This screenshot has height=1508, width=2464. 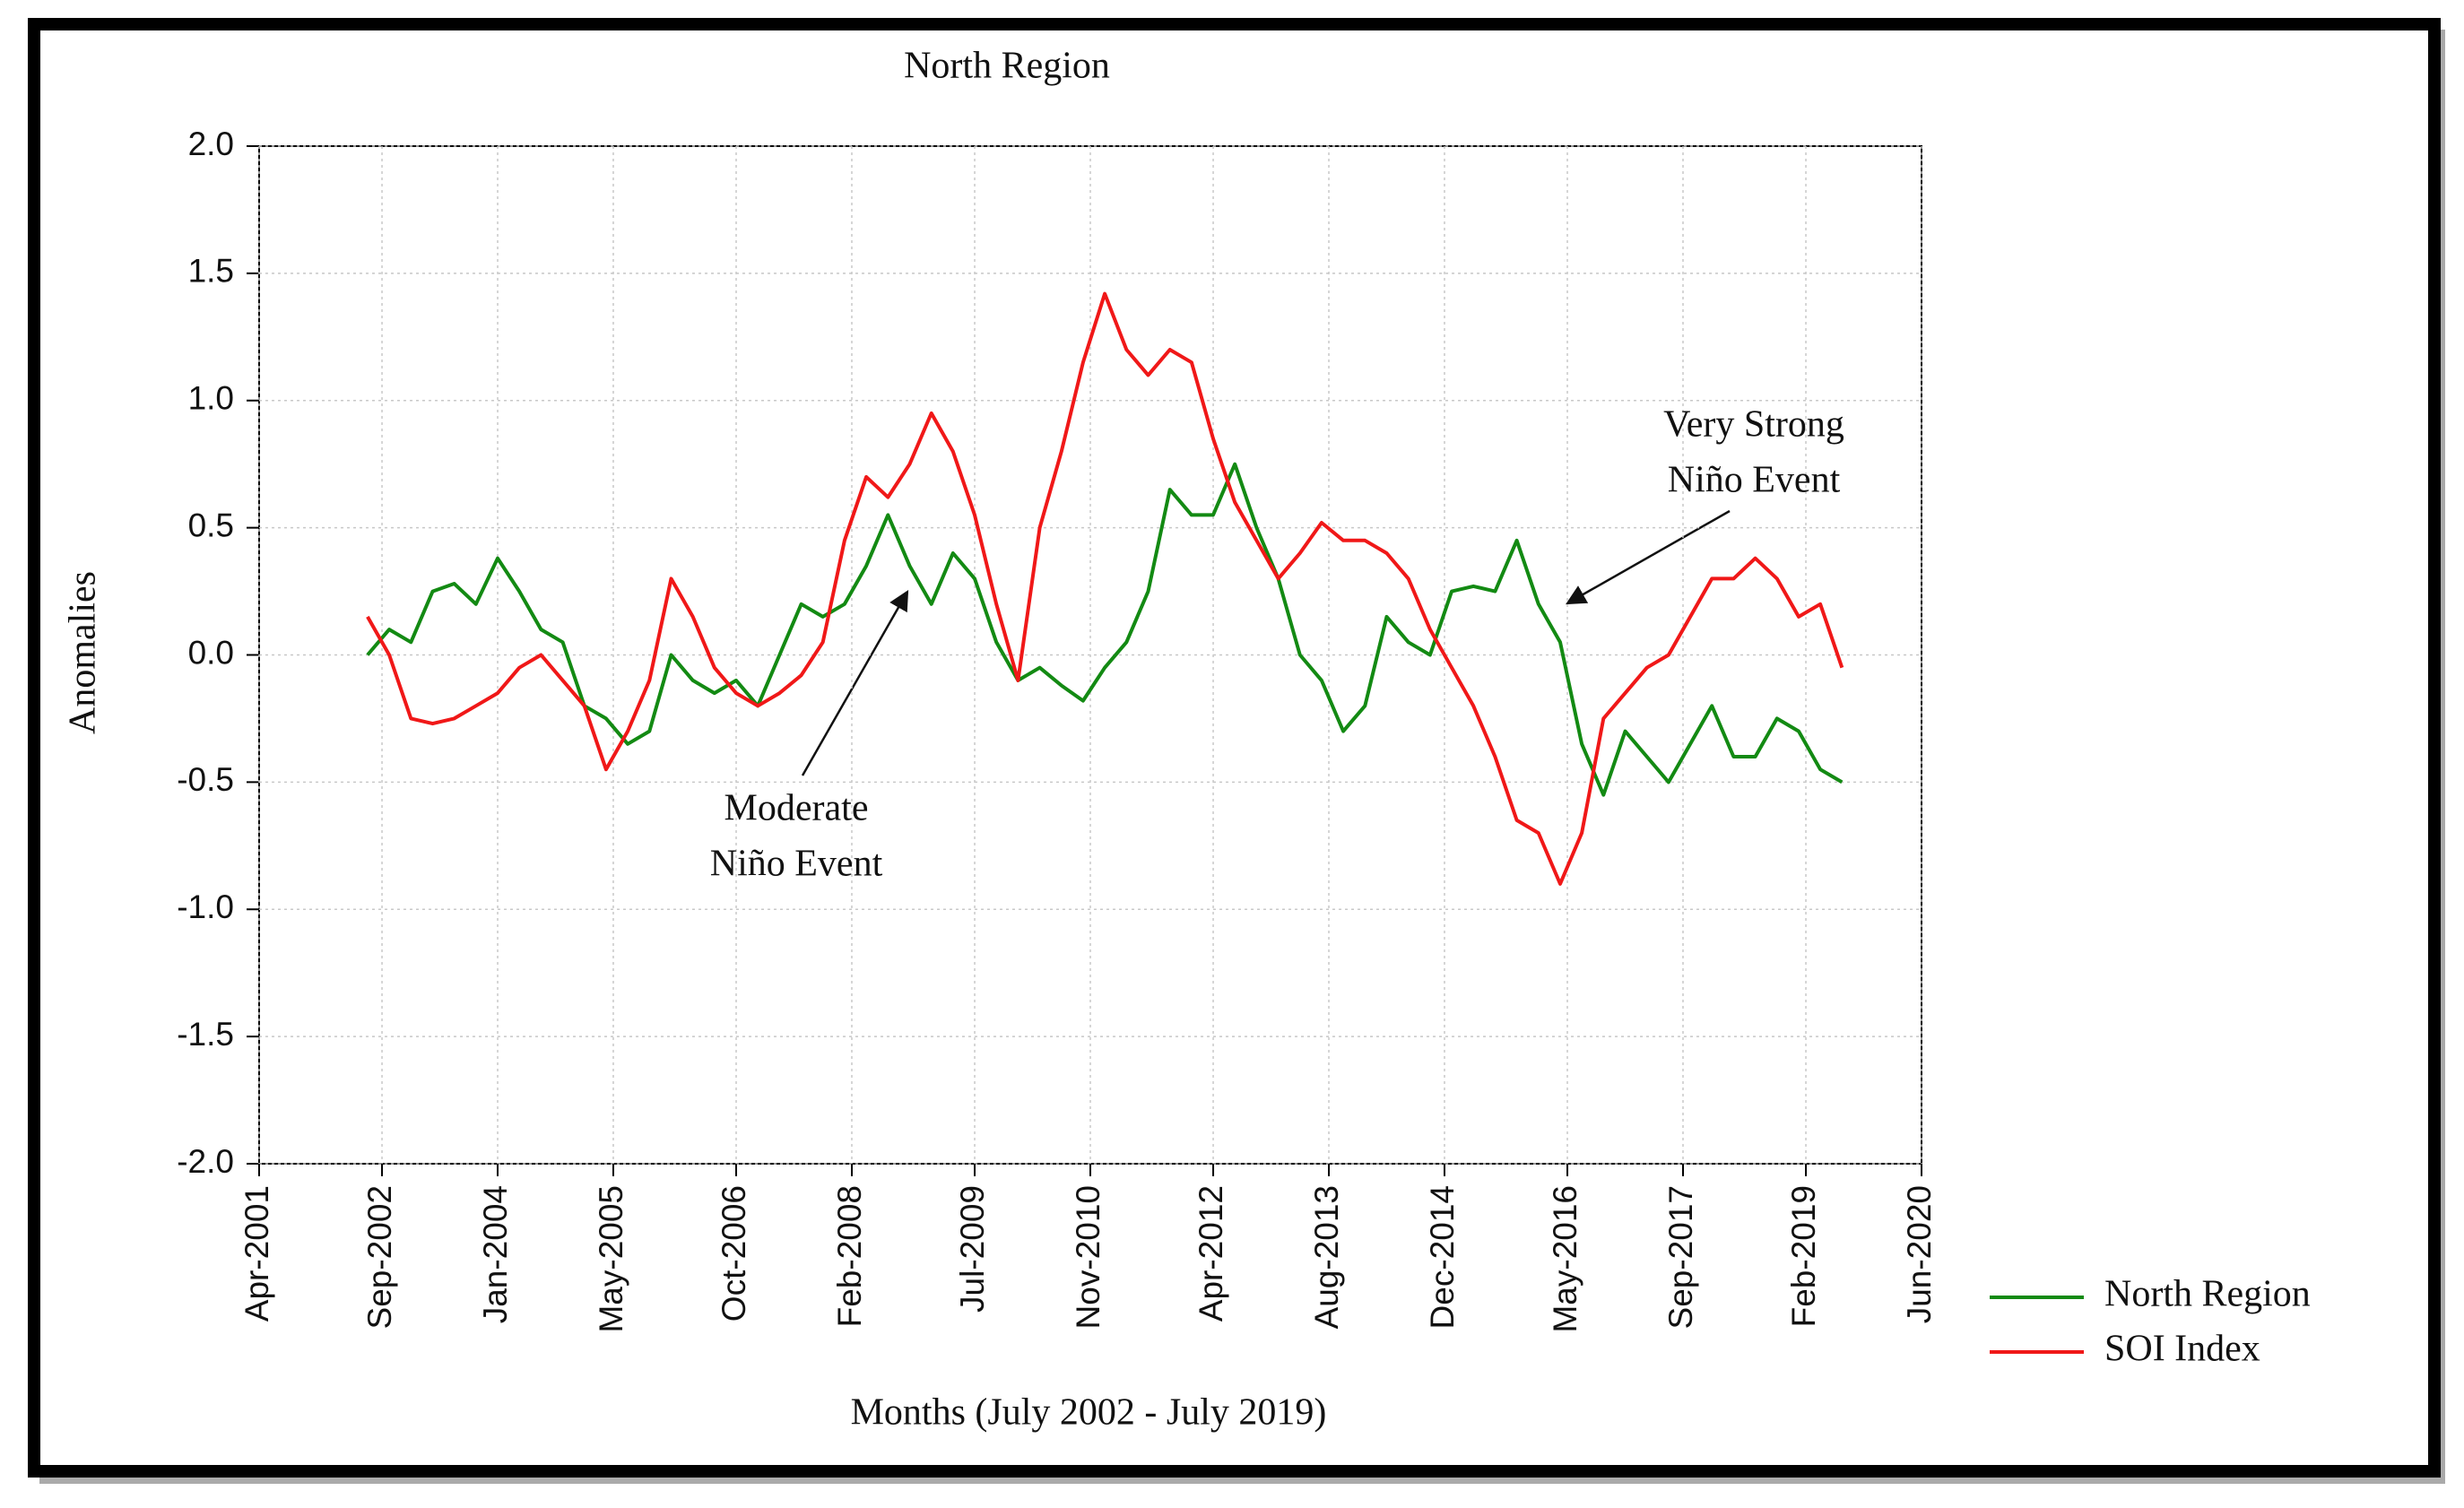 What do you see at coordinates (1565, 1259) in the screenshot?
I see `x-tick-label: May-2016` at bounding box center [1565, 1259].